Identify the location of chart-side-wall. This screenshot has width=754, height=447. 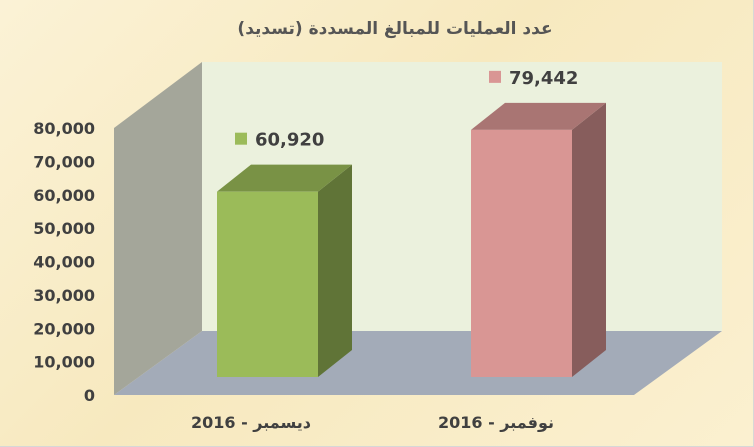
(158, 228).